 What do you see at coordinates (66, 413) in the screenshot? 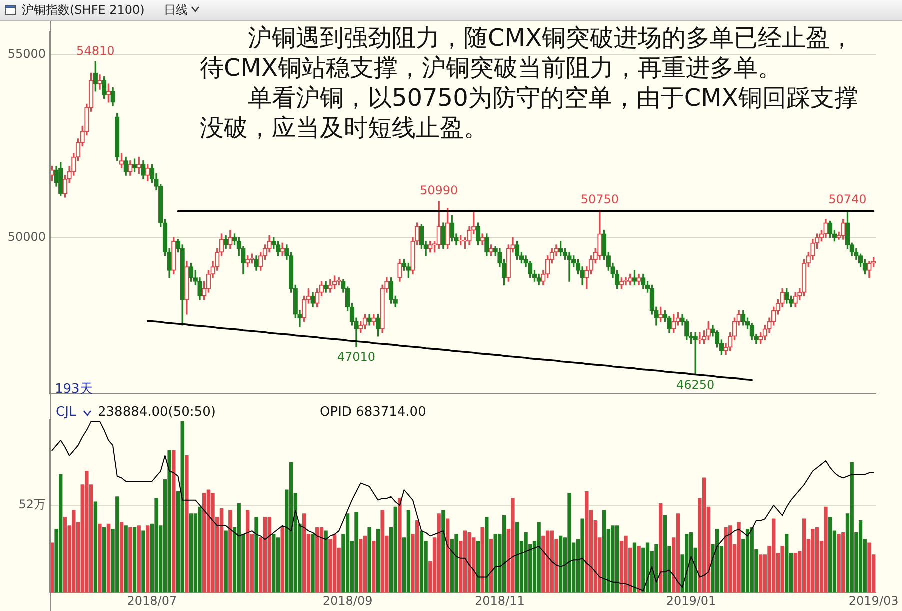
I see `chart-title: CJL` at bounding box center [66, 413].